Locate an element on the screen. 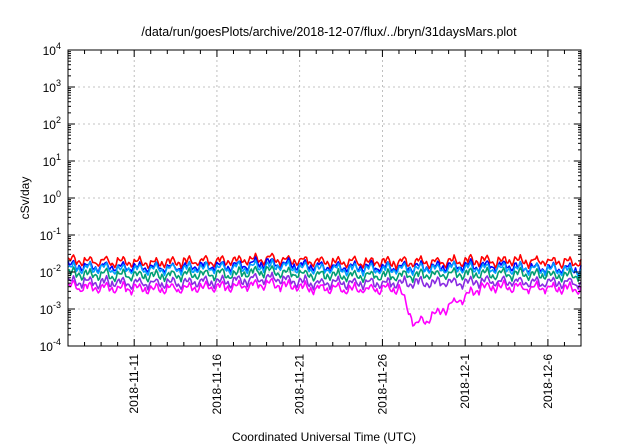 Image resolution: width=640 pixels, height=448 pixels. y-tick-label: 10⁴ is located at coordinates (52, 49).